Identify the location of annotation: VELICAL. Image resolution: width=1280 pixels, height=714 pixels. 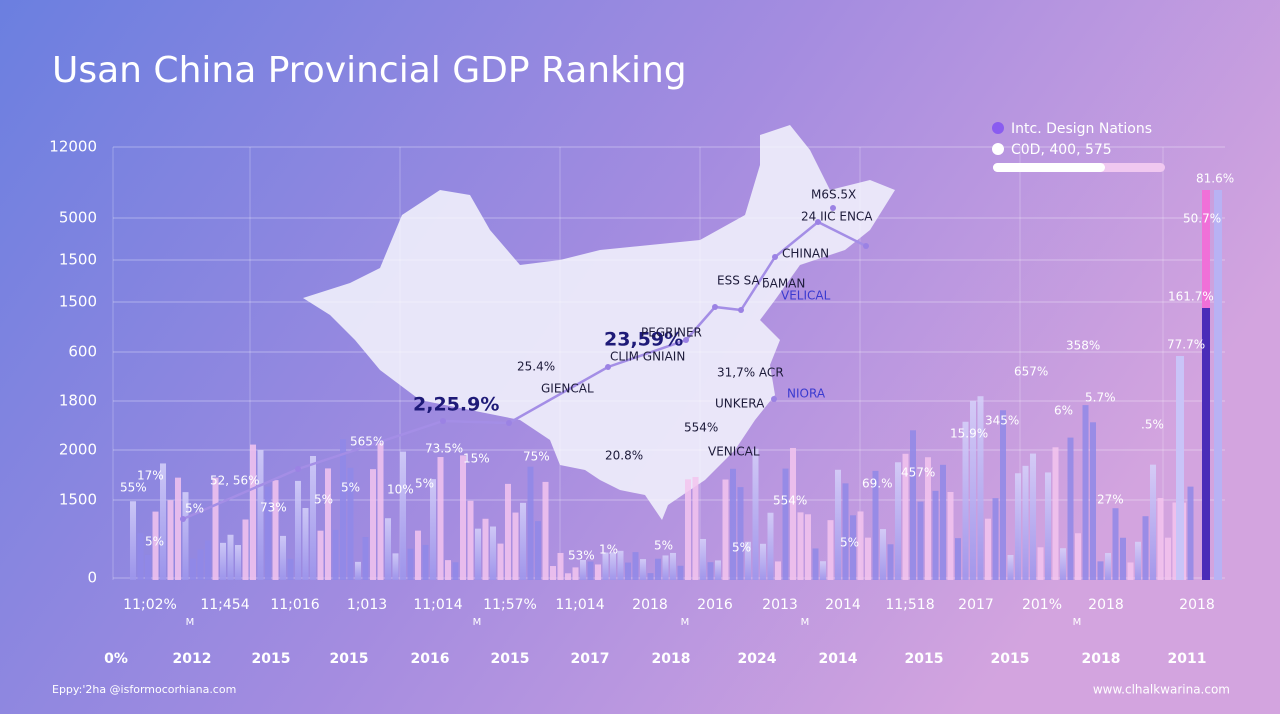
(806, 296).